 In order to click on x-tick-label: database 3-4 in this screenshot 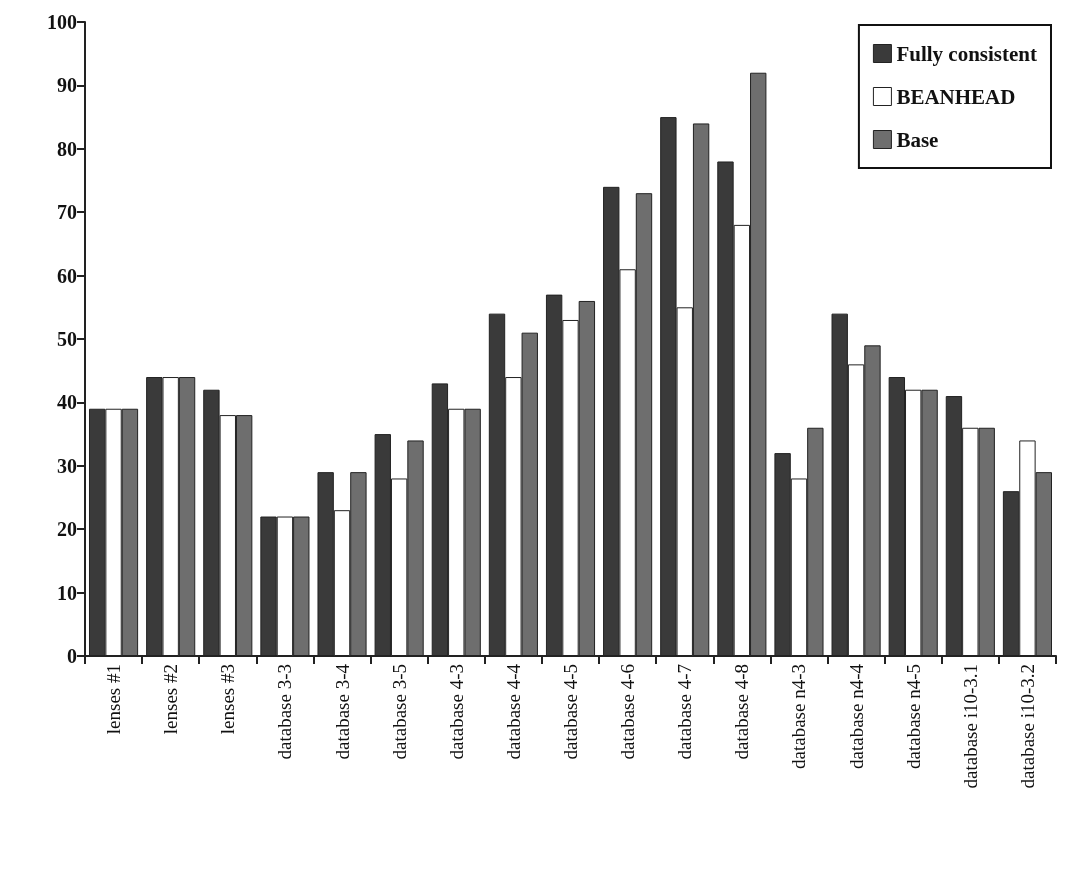, I will do `click(342, 711)`.